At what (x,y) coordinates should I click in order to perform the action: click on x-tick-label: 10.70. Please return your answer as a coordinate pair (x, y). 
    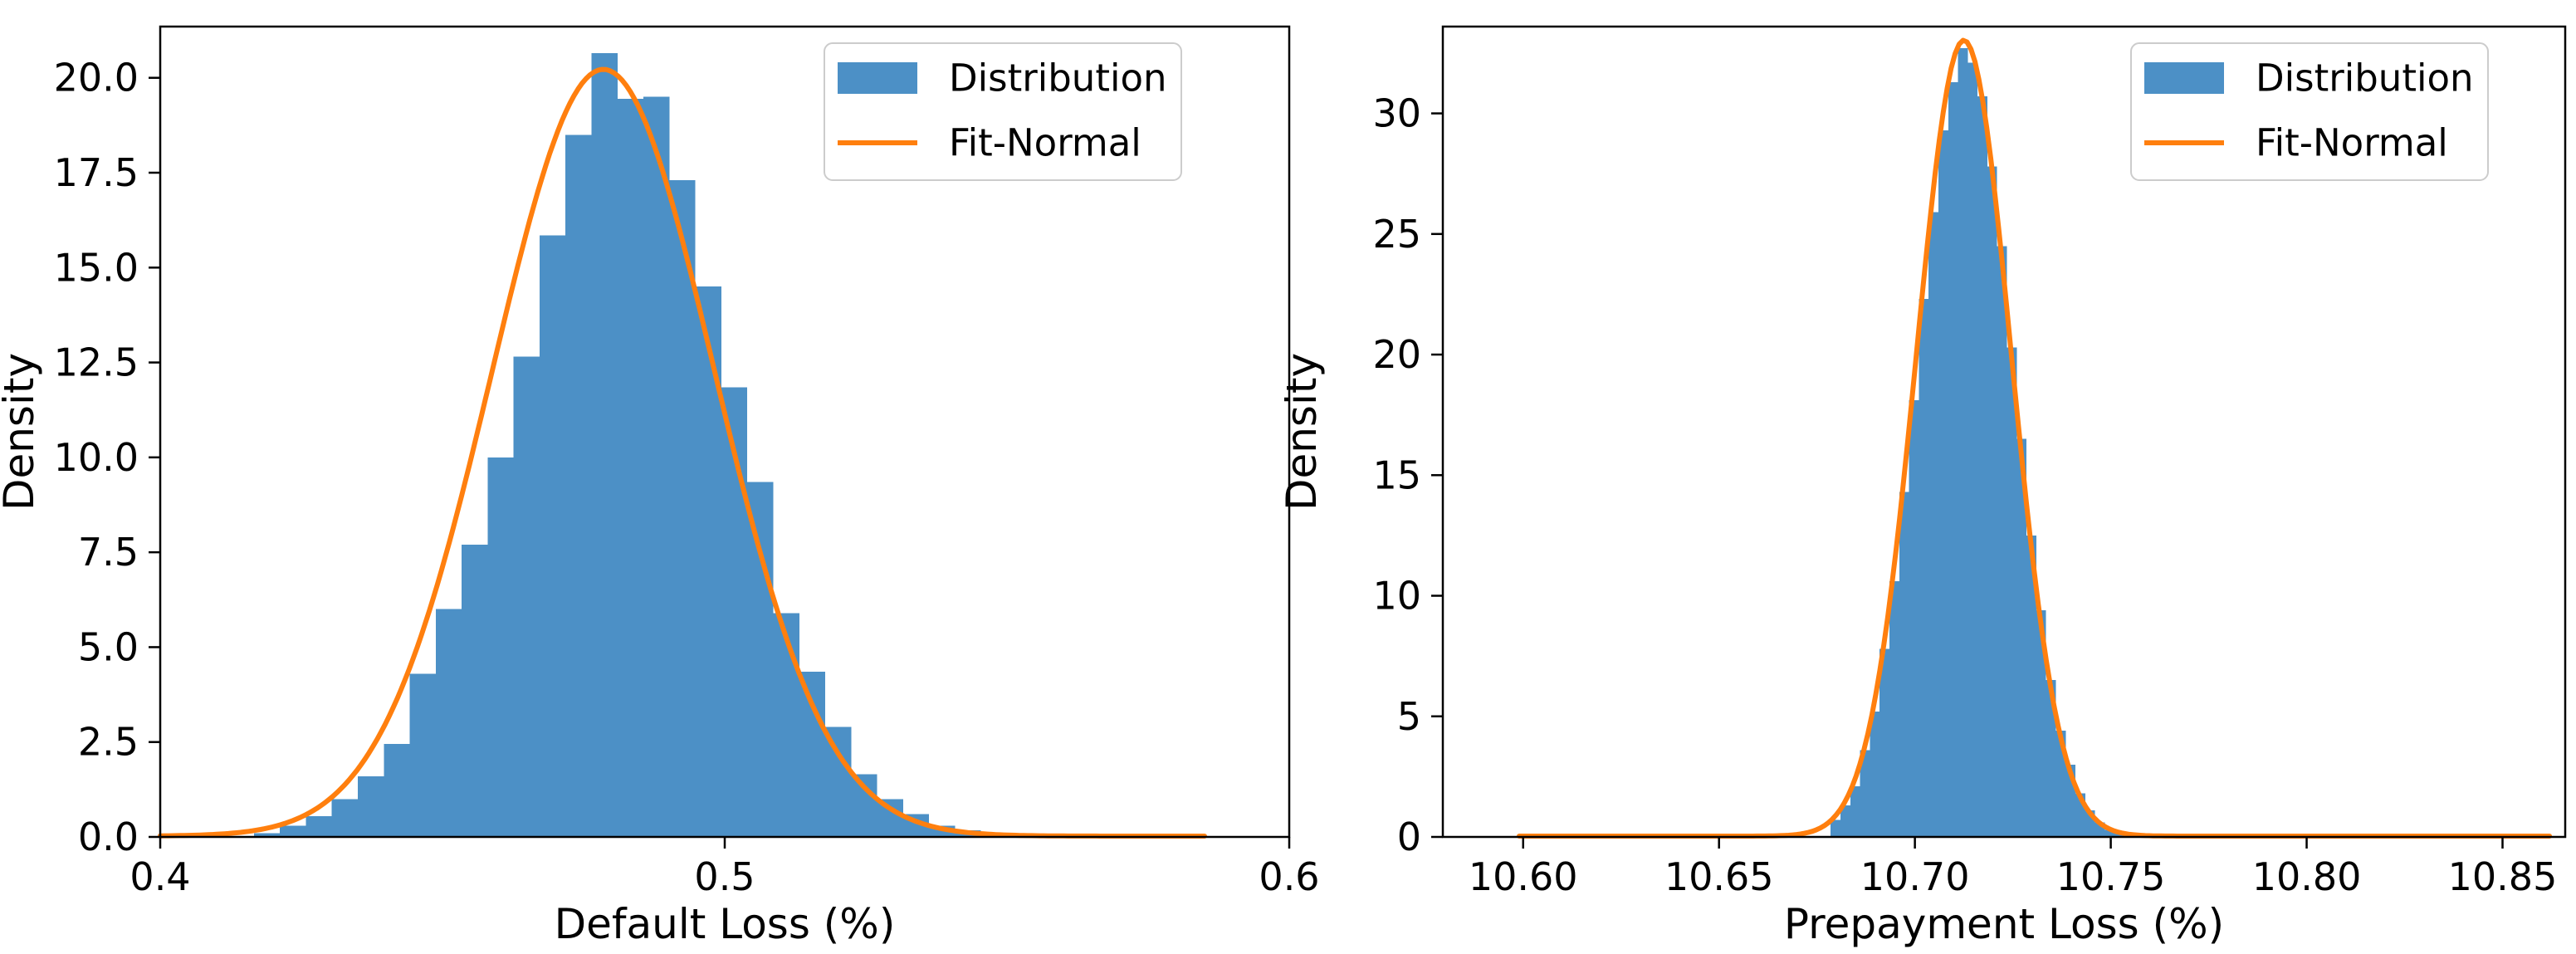
    Looking at the image, I should click on (1915, 876).